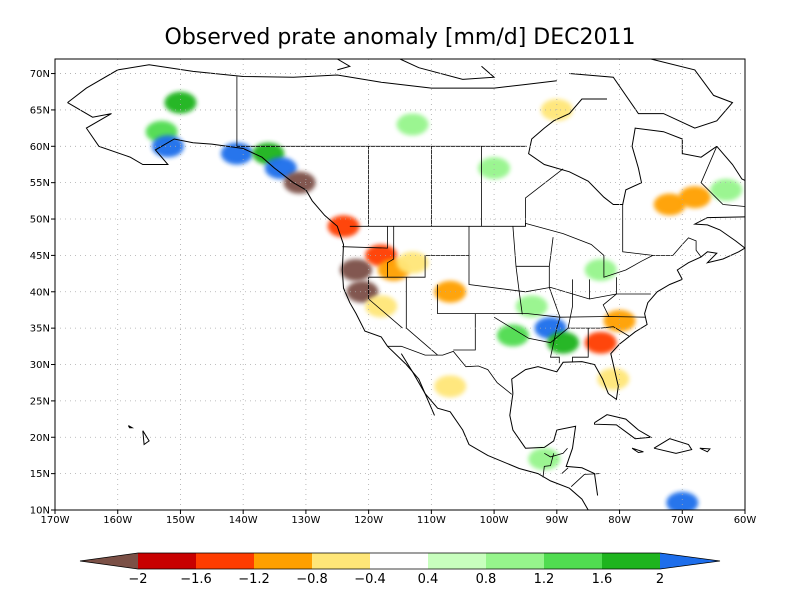  I want to click on x-tick-label: 110W, so click(431, 520).